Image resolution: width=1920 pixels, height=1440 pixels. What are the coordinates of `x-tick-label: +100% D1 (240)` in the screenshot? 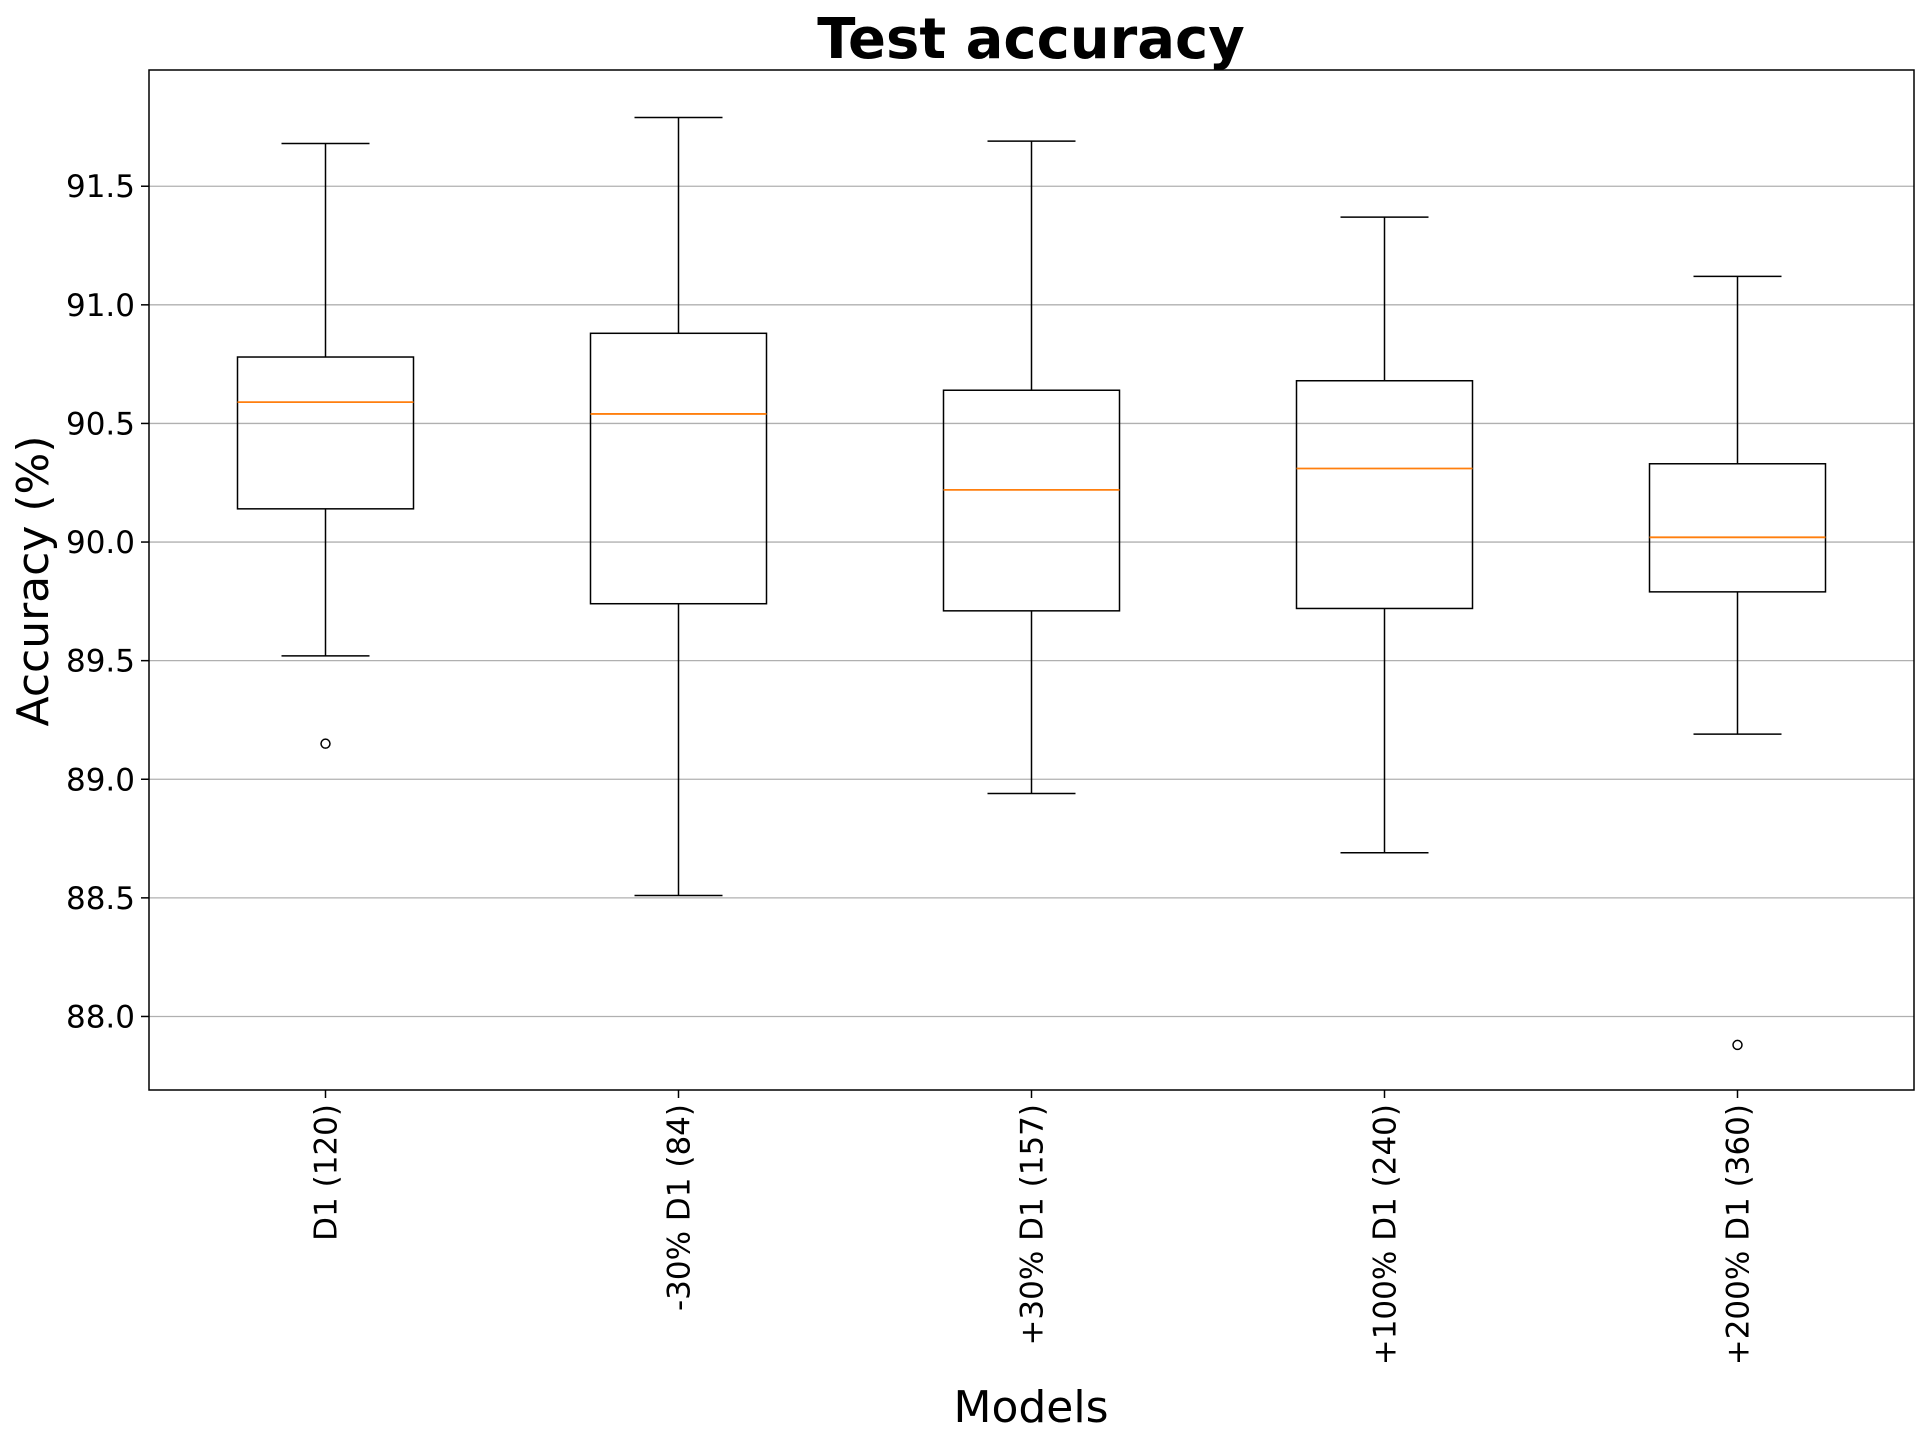 It's located at (1386, 1234).